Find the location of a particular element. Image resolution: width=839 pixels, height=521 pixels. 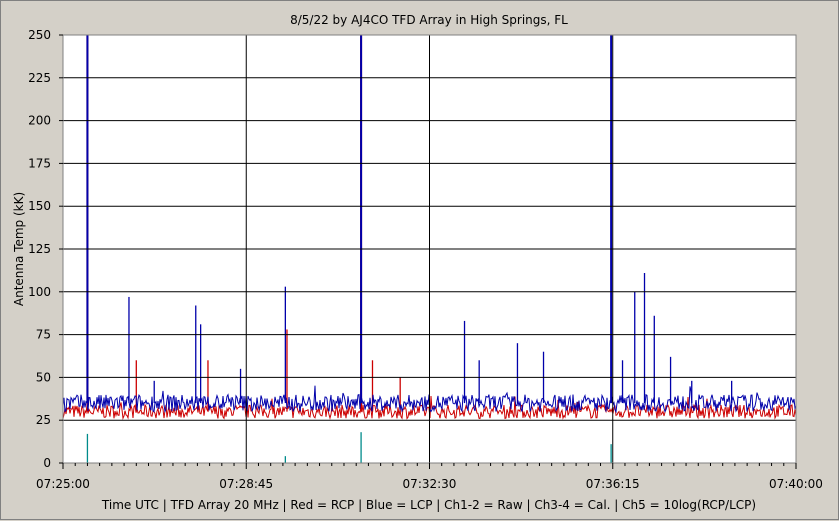

x-tick-label: 07:28:45 is located at coordinates (246, 484).